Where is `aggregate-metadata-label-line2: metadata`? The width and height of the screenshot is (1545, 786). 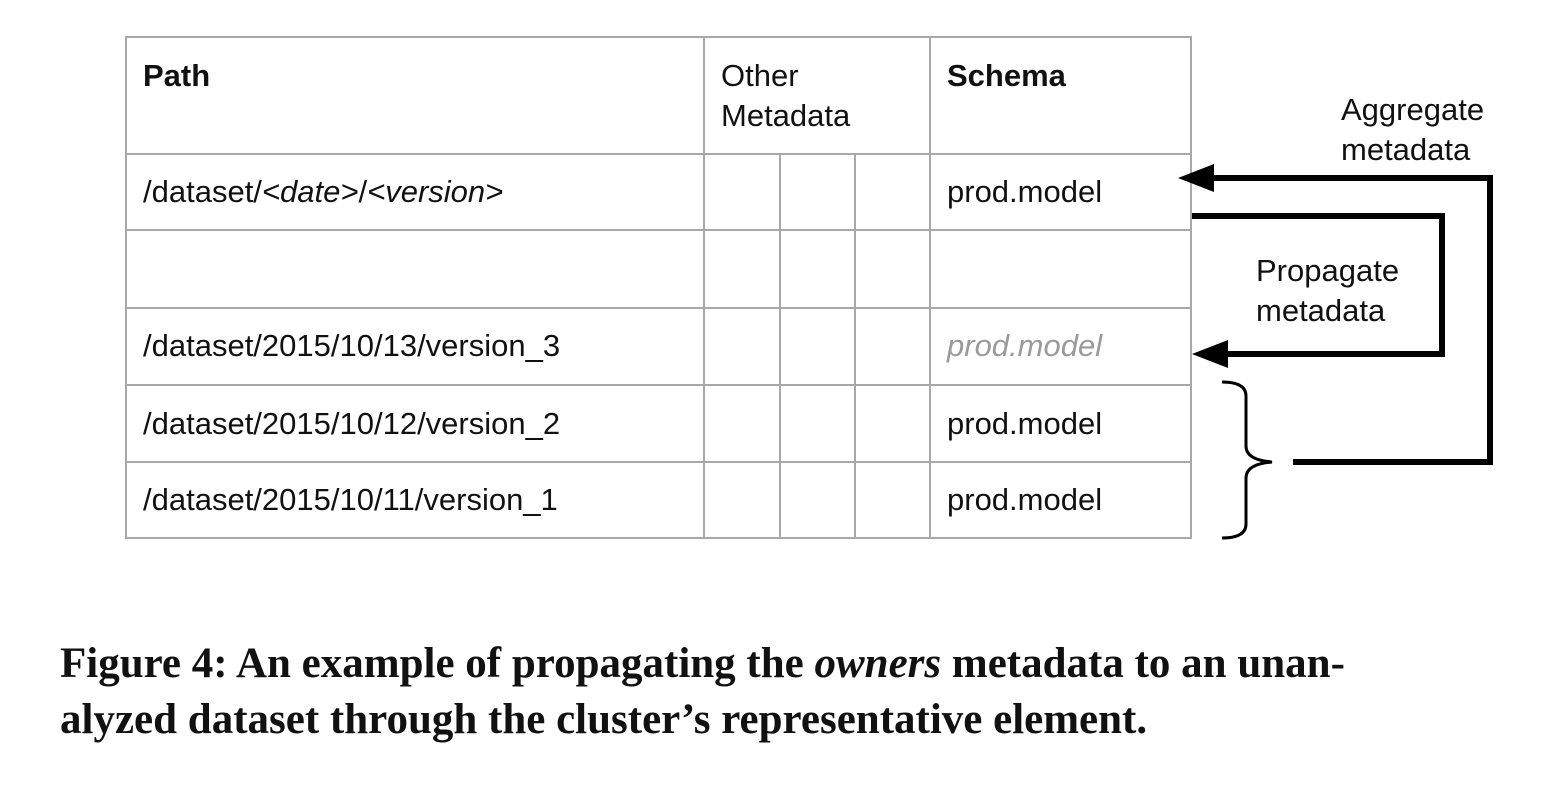
aggregate-metadata-label-line2: metadata is located at coordinates (1406, 149).